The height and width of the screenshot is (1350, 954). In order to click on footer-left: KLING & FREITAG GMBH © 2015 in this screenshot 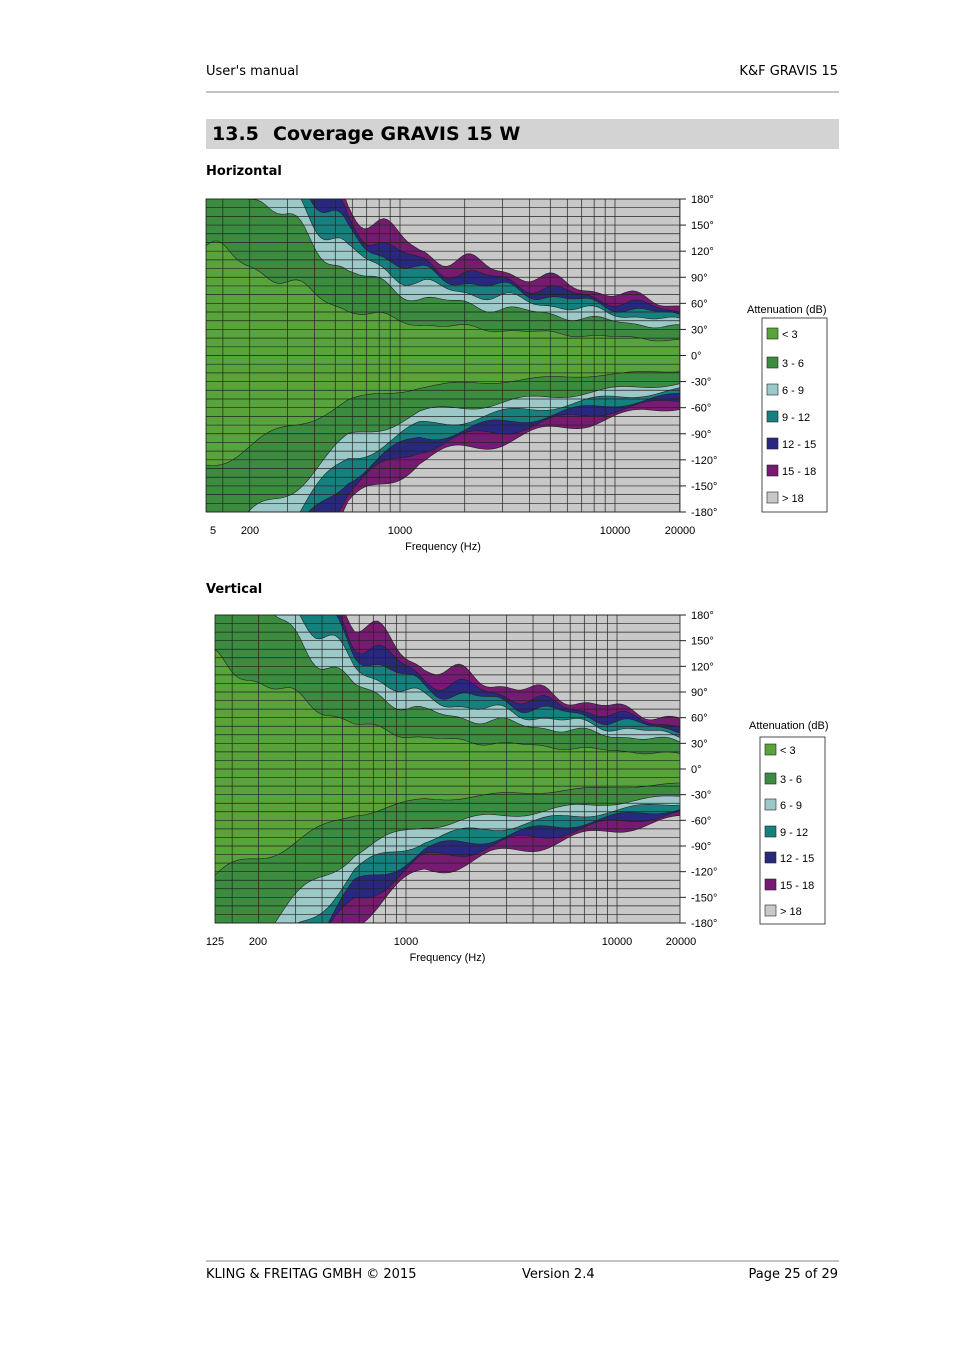, I will do `click(311, 1274)`.